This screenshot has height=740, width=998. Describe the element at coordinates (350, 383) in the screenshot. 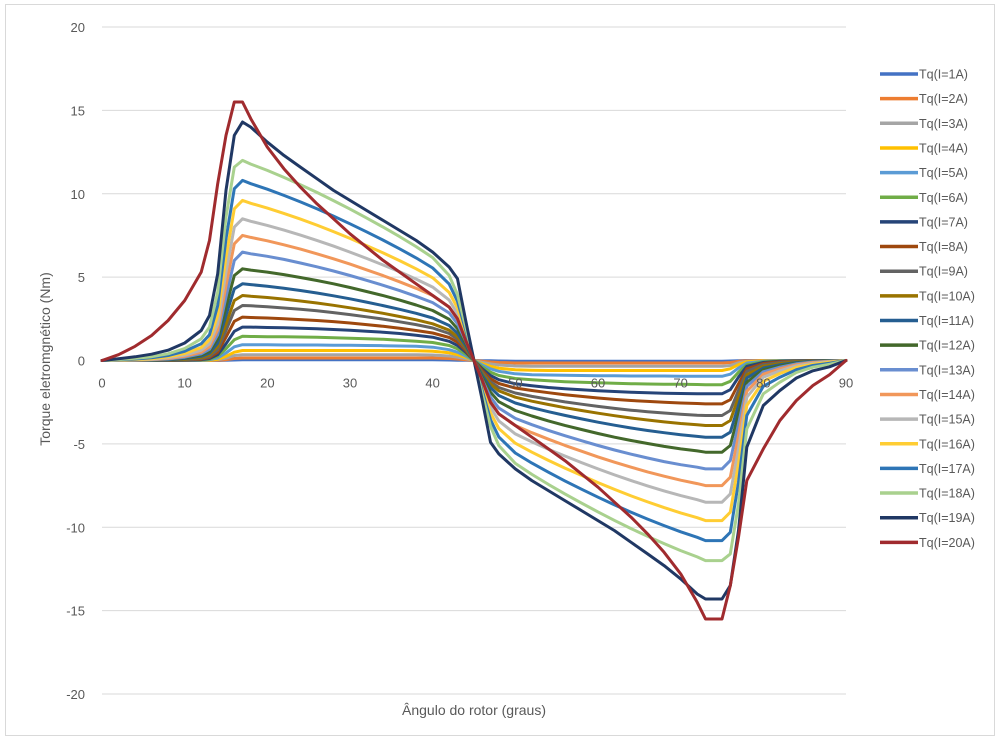

I see `x-tick-label: 30` at that location.